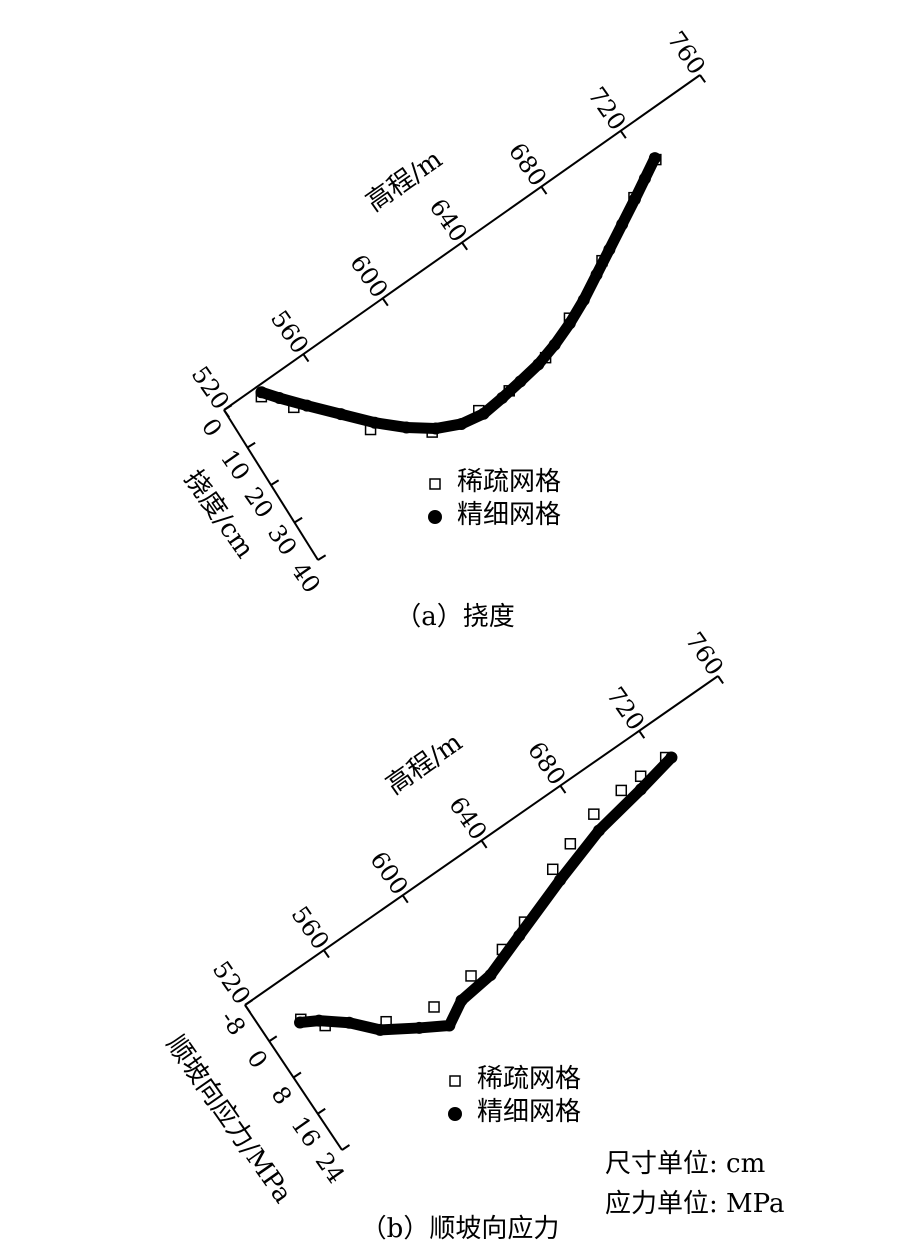 The image size is (924, 1253). Describe the element at coordinates (282, 1095) in the screenshot. I see `y-tick-label: 8` at that location.